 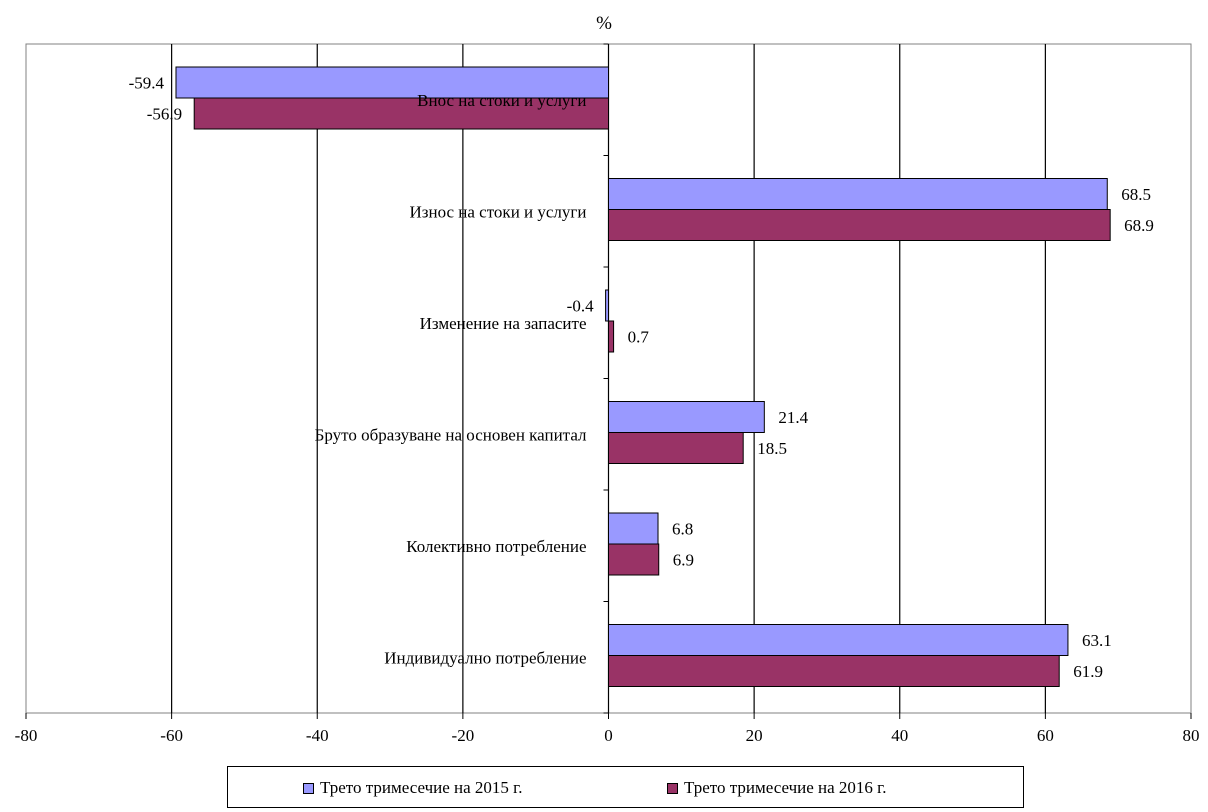 What do you see at coordinates (147, 83) in the screenshot?
I see `data-label-series-1: -59.4` at bounding box center [147, 83].